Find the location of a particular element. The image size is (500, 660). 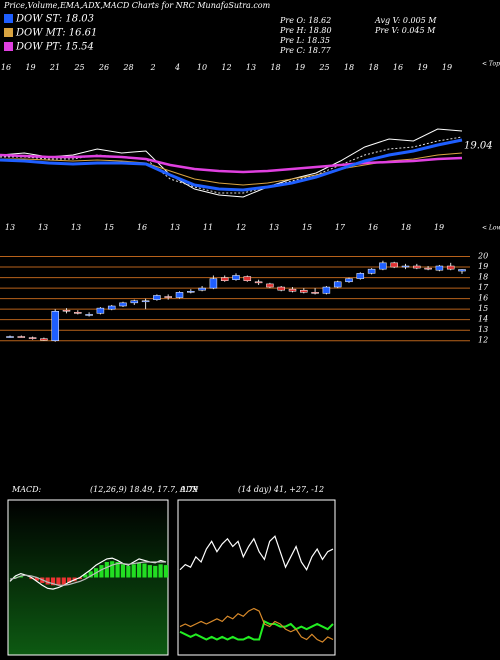

info: Pre C: 18.77 is located at coordinates (305, 50).